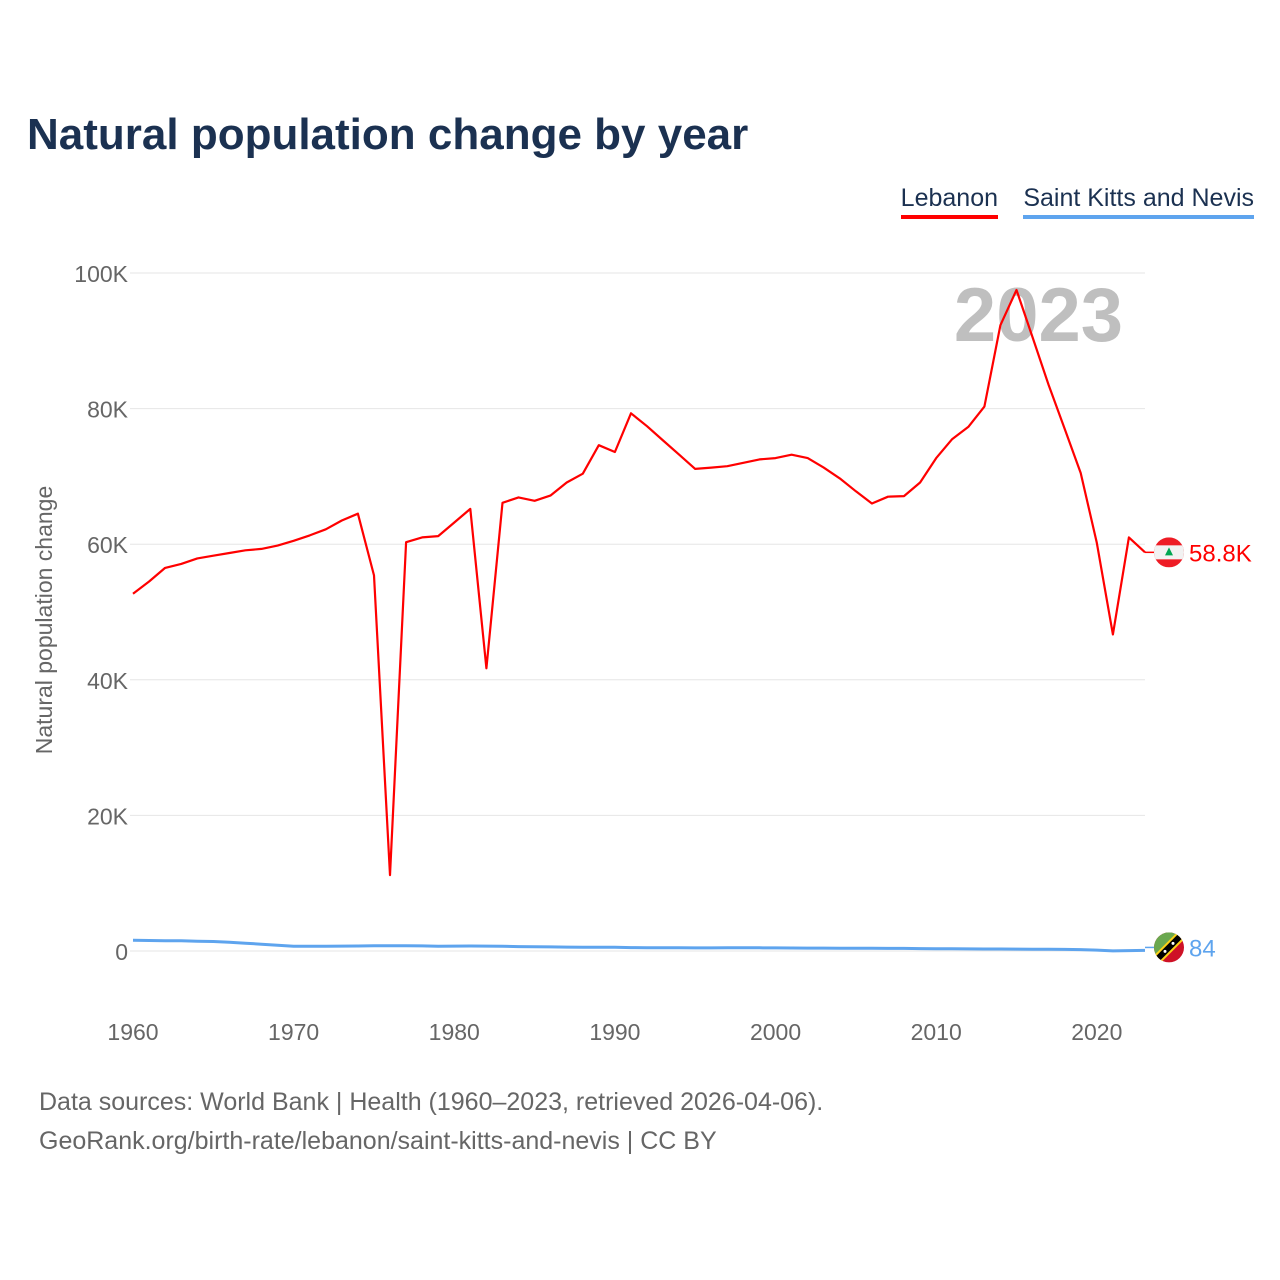  What do you see at coordinates (639, 945) in the screenshot?
I see `series-line-saint-kitts-and-nevis` at bounding box center [639, 945].